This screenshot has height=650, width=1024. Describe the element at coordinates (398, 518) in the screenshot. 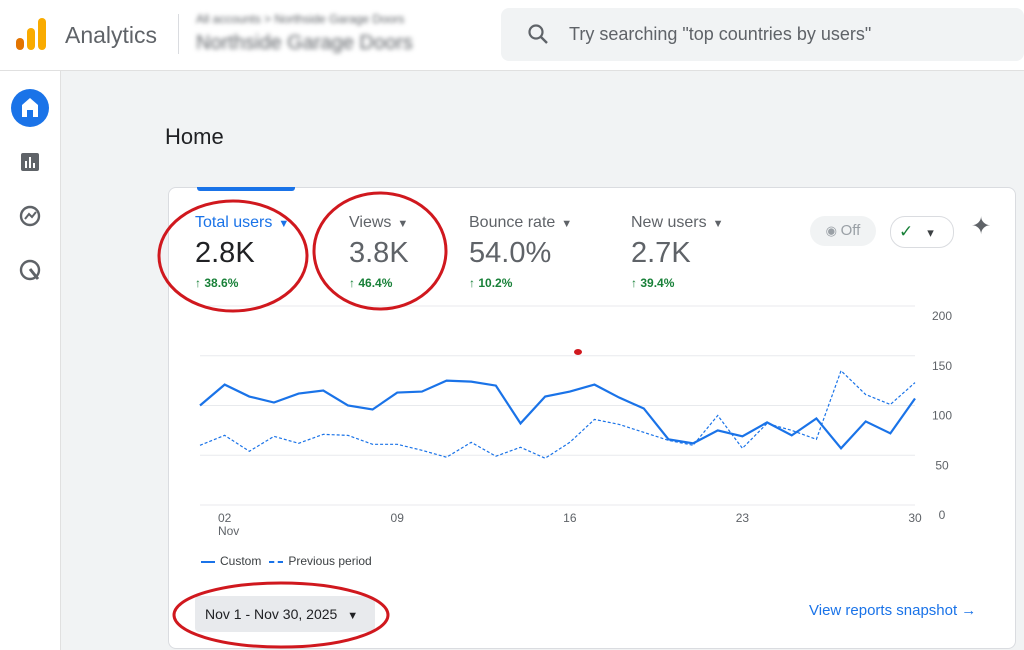

I see `x-tick-label: 09` at that location.